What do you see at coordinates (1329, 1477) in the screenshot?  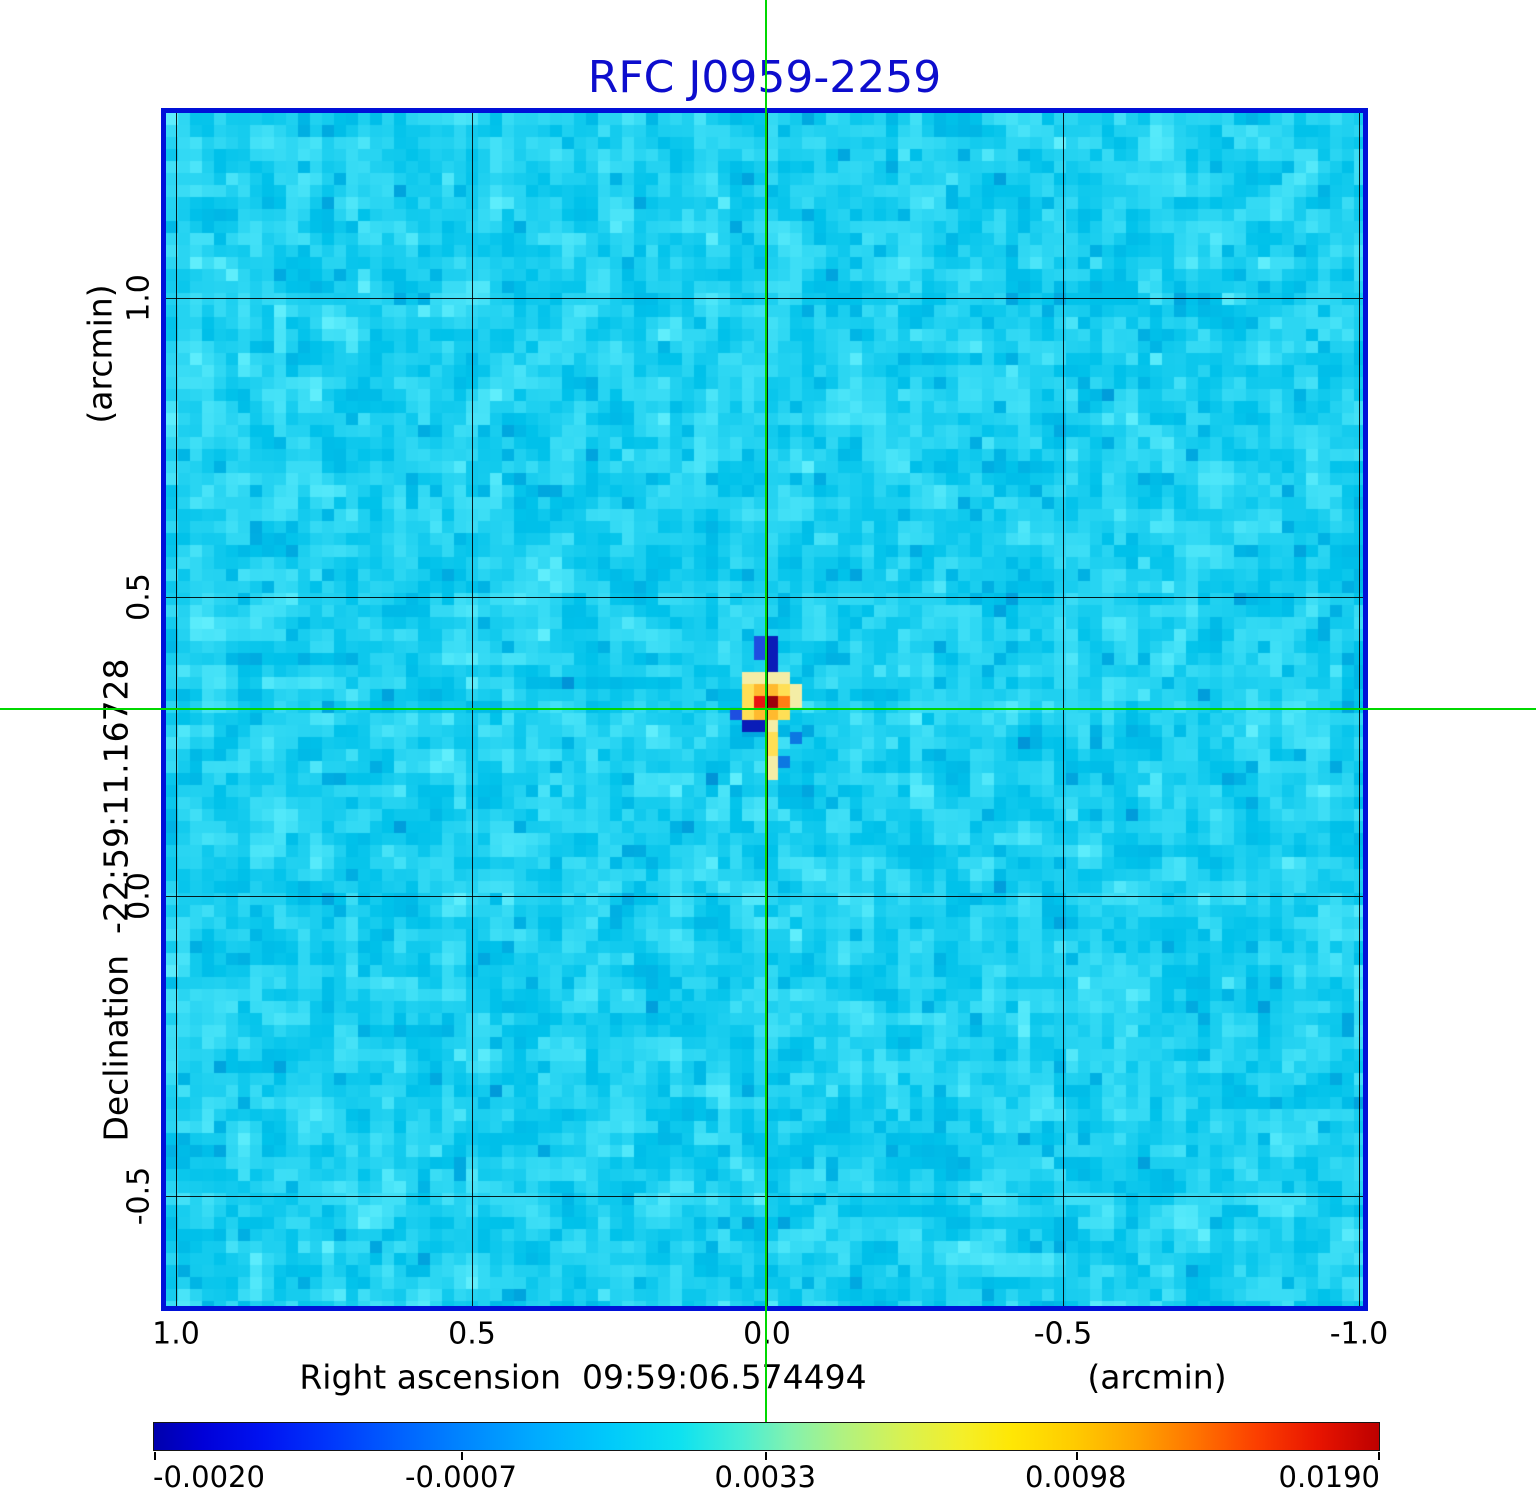 I see `colorbar-tick-label: 0.0190` at bounding box center [1329, 1477].